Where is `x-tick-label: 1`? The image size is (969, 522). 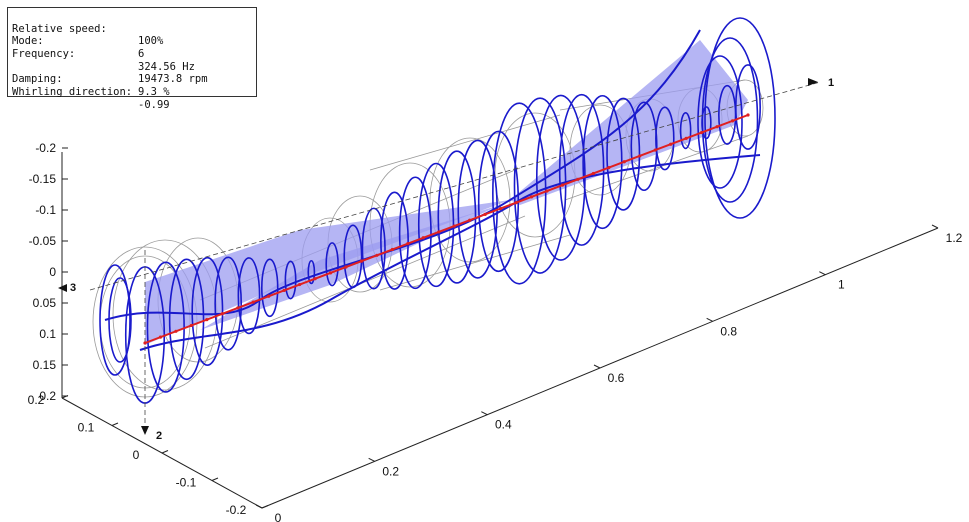 x-tick-label: 1 is located at coordinates (841, 285).